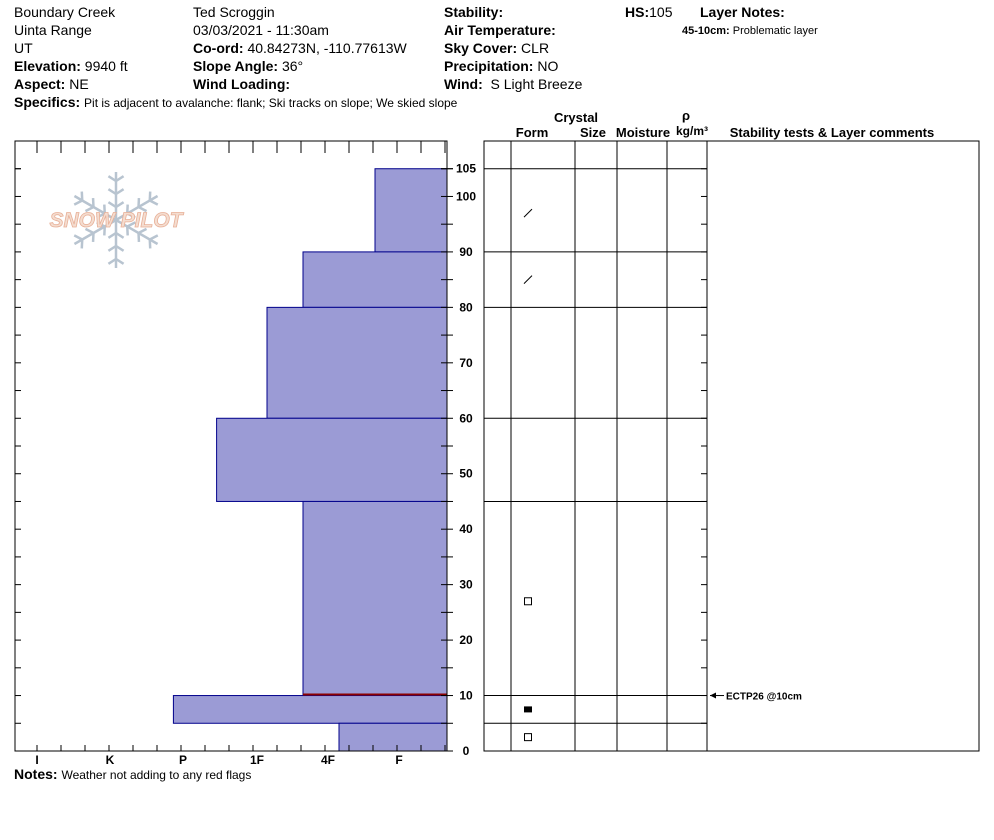 The height and width of the screenshot is (840, 994). I want to click on column-header-stability: Stability tests & Layer comments, so click(832, 132).